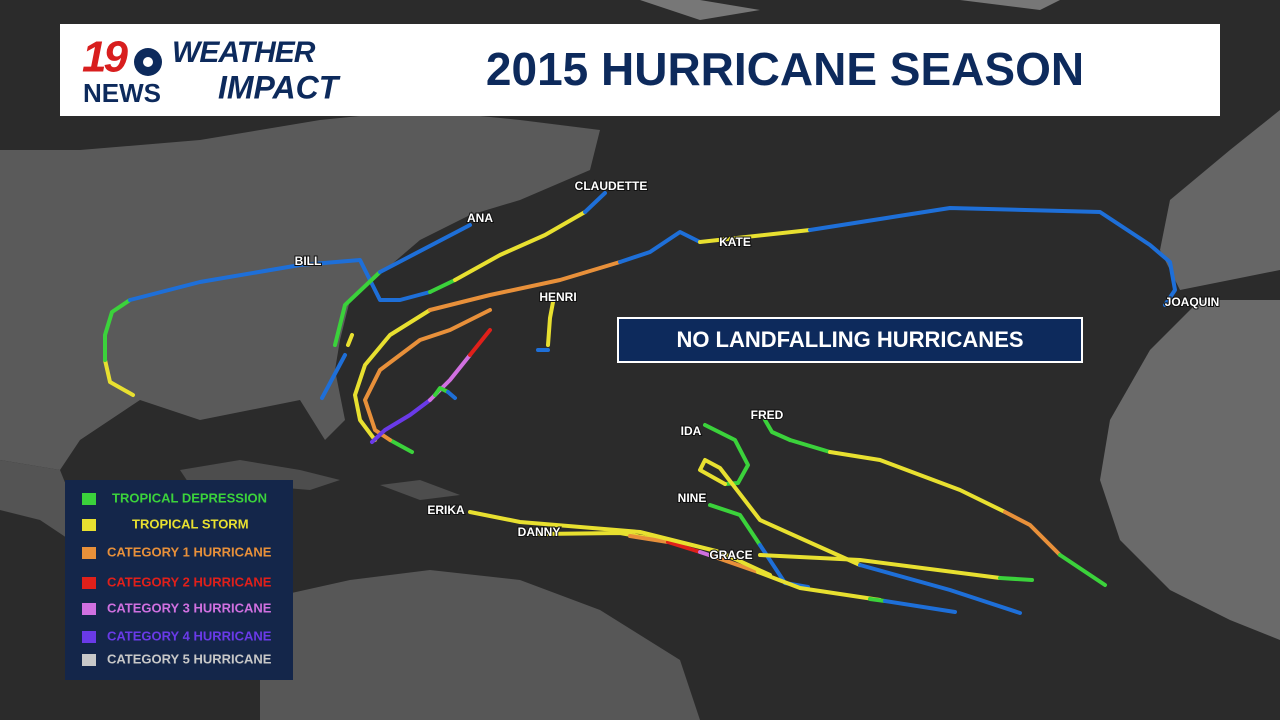 The width and height of the screenshot is (1280, 720). What do you see at coordinates (480, 645) in the screenshot?
I see `south-america` at bounding box center [480, 645].